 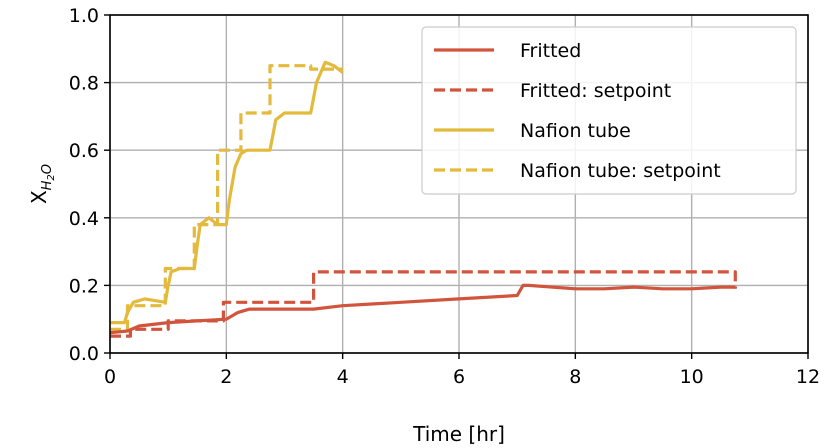 I want to click on x-tick-label: 6, so click(x=459, y=377).